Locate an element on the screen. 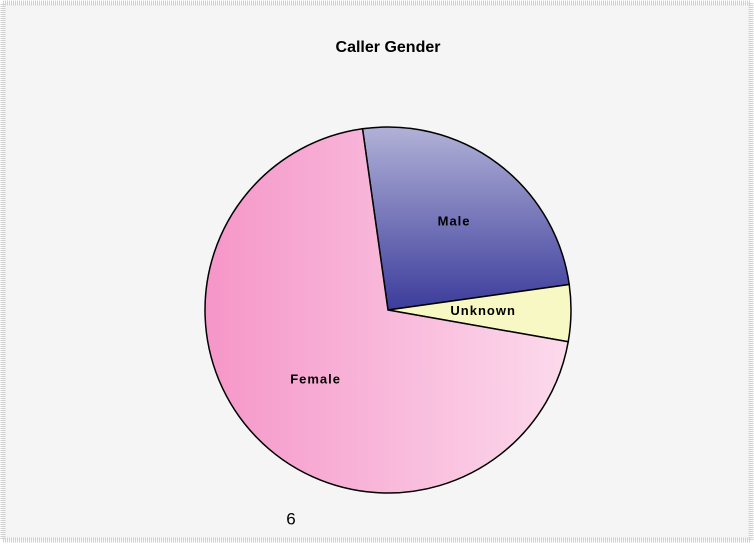 Image resolution: width=754 pixels, height=548 pixels. chart-title: Caller Gender is located at coordinates (388, 47).